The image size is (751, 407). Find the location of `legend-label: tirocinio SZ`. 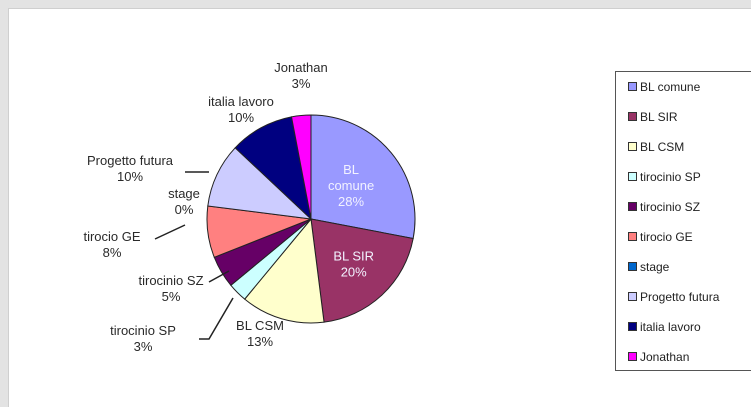

legend-label: tirocinio SZ is located at coordinates (670, 207).